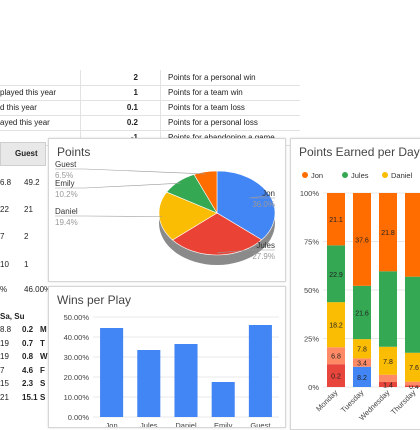  Describe the element at coordinates (2, 370) in the screenshot. I see `lower-cell: 7` at that location.